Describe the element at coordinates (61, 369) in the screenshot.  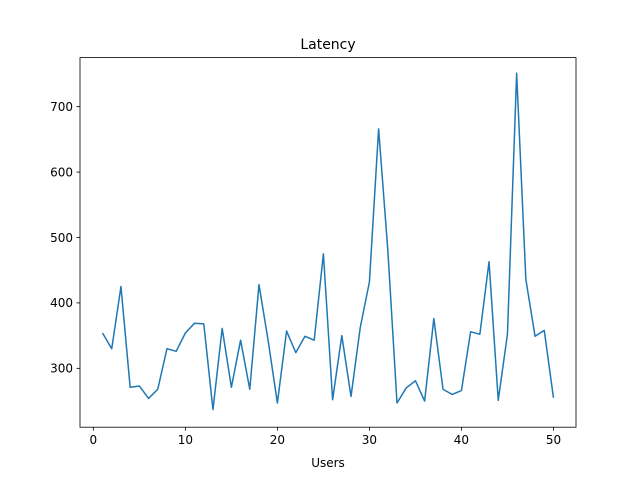
I see `y-tick-label: 300` at that location.